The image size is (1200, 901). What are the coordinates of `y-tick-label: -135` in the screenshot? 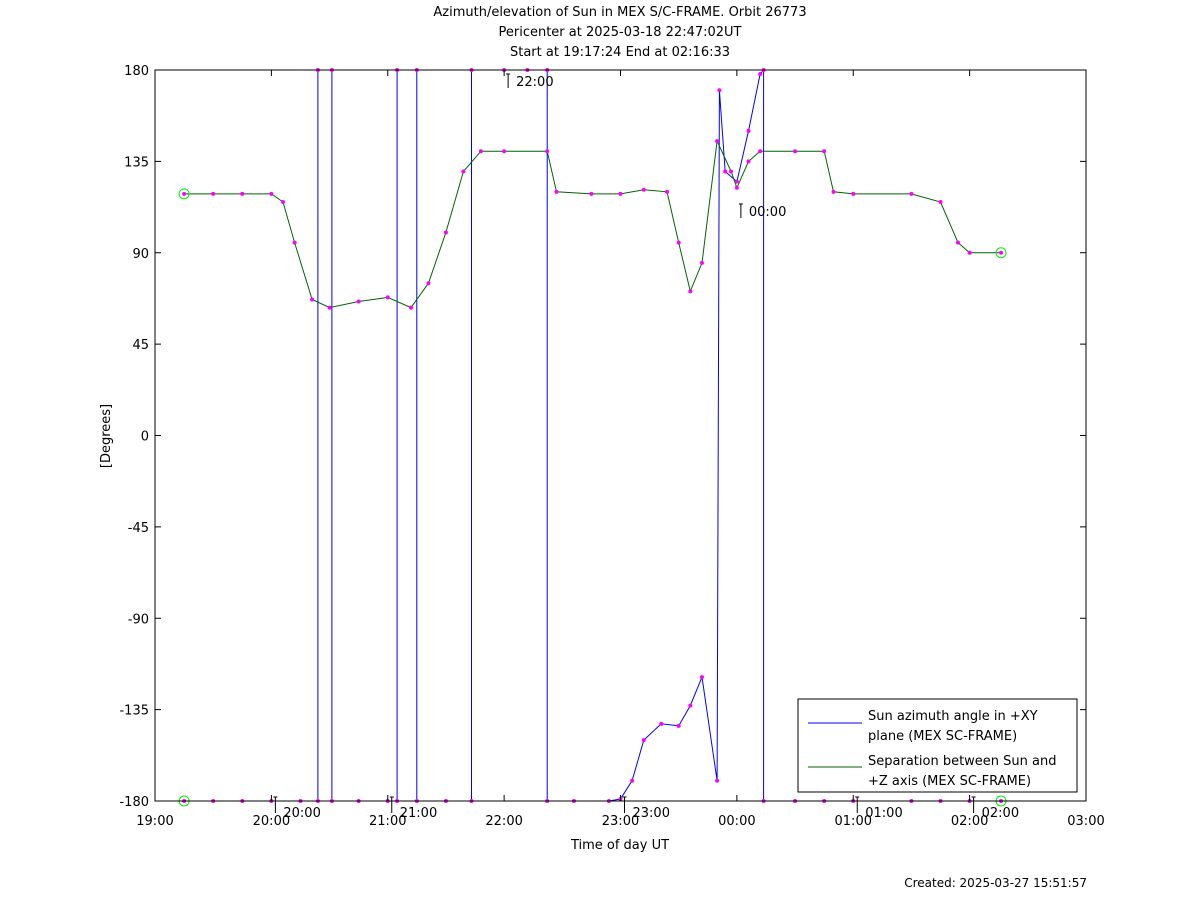 It's located at (134, 711).